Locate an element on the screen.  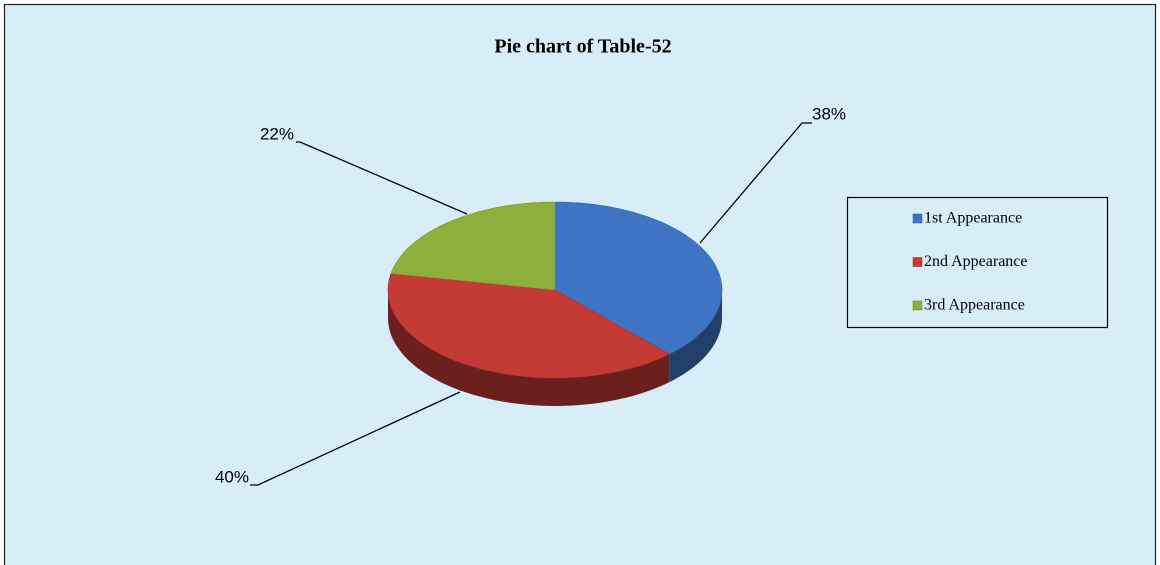
legend-label: 2nd Appearance is located at coordinates (976, 261).